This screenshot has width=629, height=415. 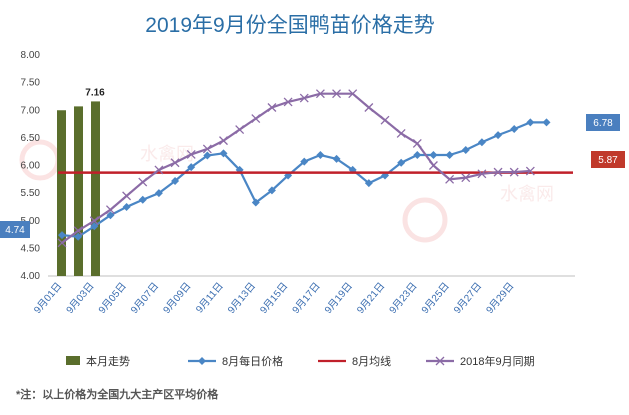 What do you see at coordinates (371, 361) in the screenshot?
I see `legend-label: 8月均线` at bounding box center [371, 361].